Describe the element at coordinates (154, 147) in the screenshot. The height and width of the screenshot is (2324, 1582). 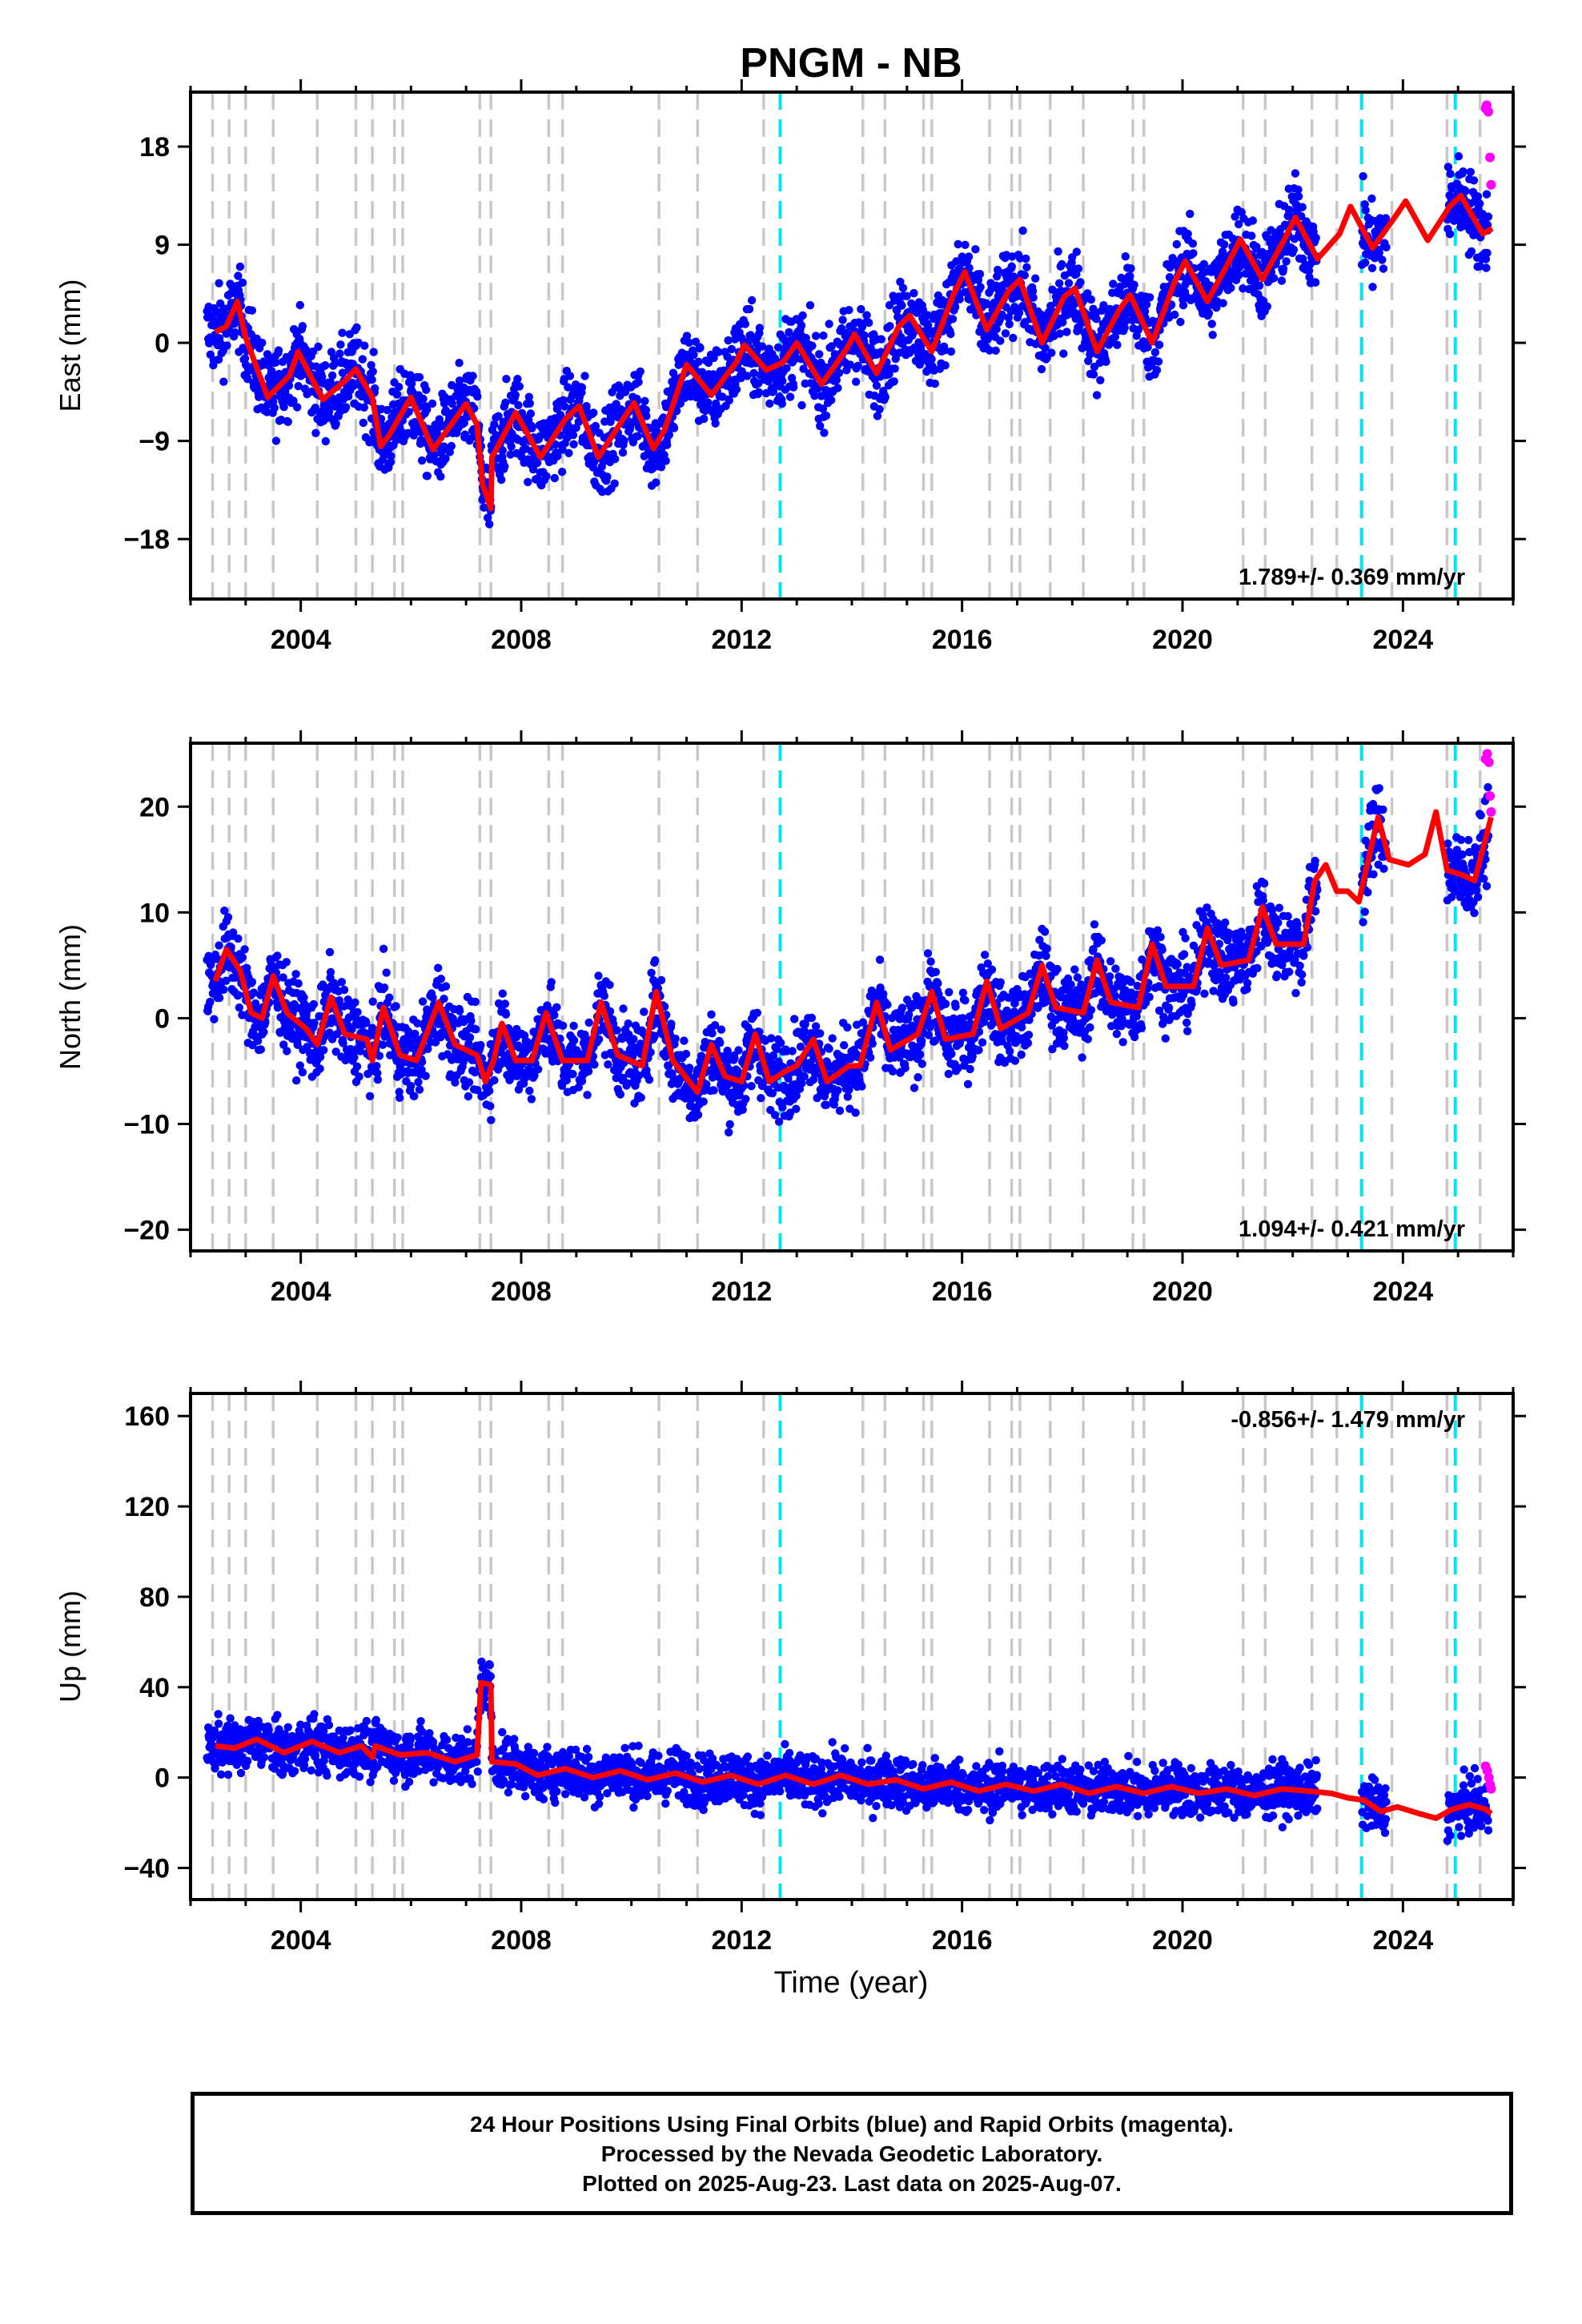
I see `y-tick-label: 18` at that location.